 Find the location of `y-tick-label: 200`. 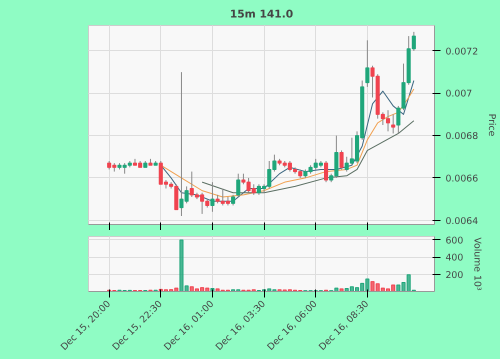

y-tick-label: 200 is located at coordinates (455, 275).